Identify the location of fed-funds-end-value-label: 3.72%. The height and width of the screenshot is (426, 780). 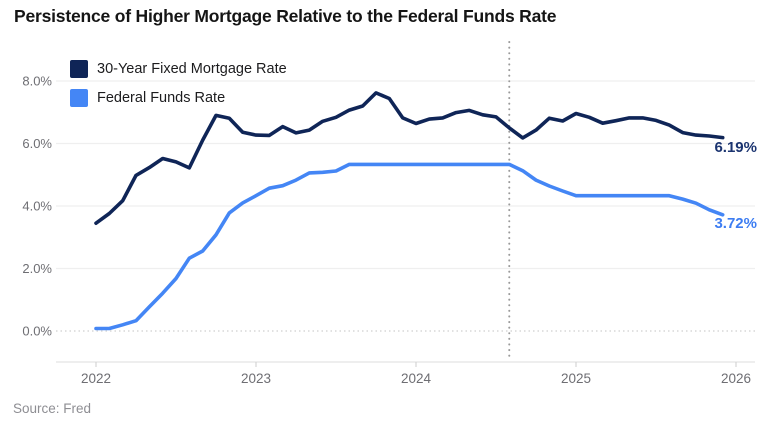
(735, 223).